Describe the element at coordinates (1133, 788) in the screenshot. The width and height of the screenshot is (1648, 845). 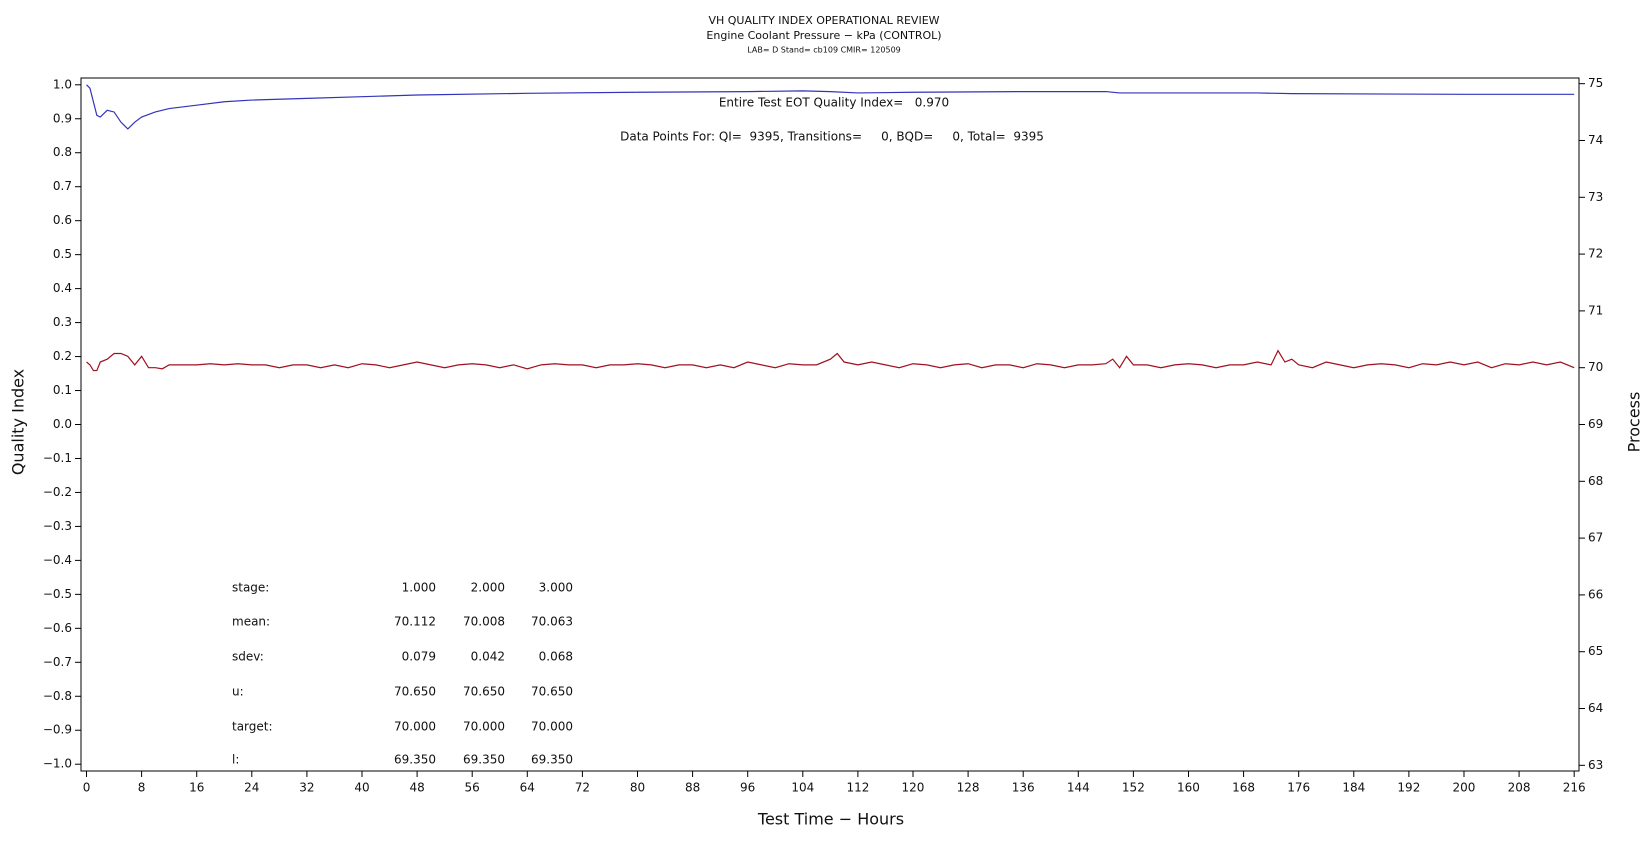
I see `x-tick-label: 152` at that location.